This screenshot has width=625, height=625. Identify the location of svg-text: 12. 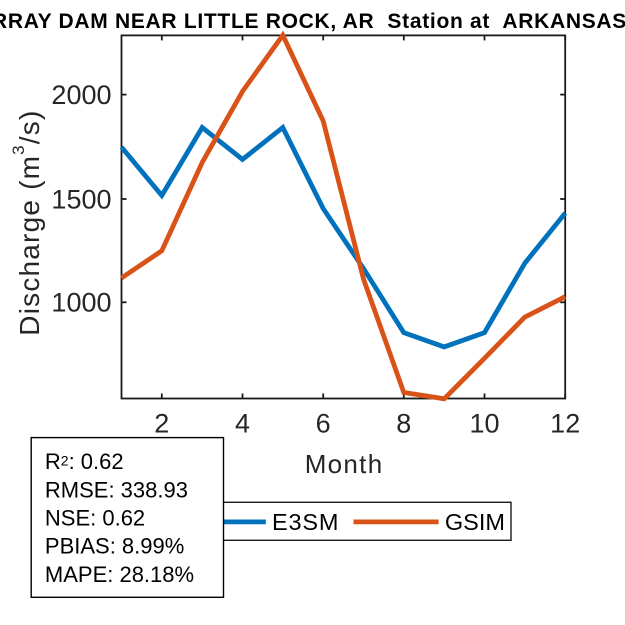
(565, 424).